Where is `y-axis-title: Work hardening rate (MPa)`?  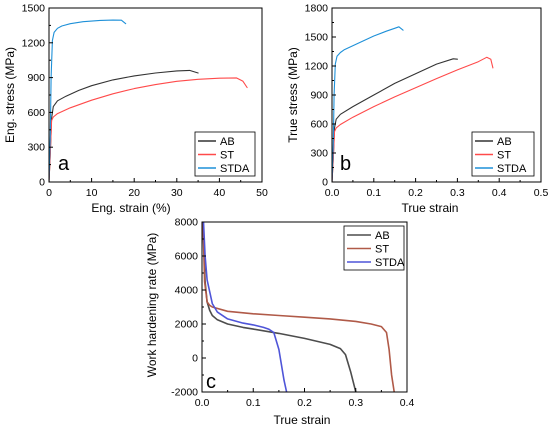 y-axis-title: Work hardening rate (MPa) is located at coordinates (152, 305).